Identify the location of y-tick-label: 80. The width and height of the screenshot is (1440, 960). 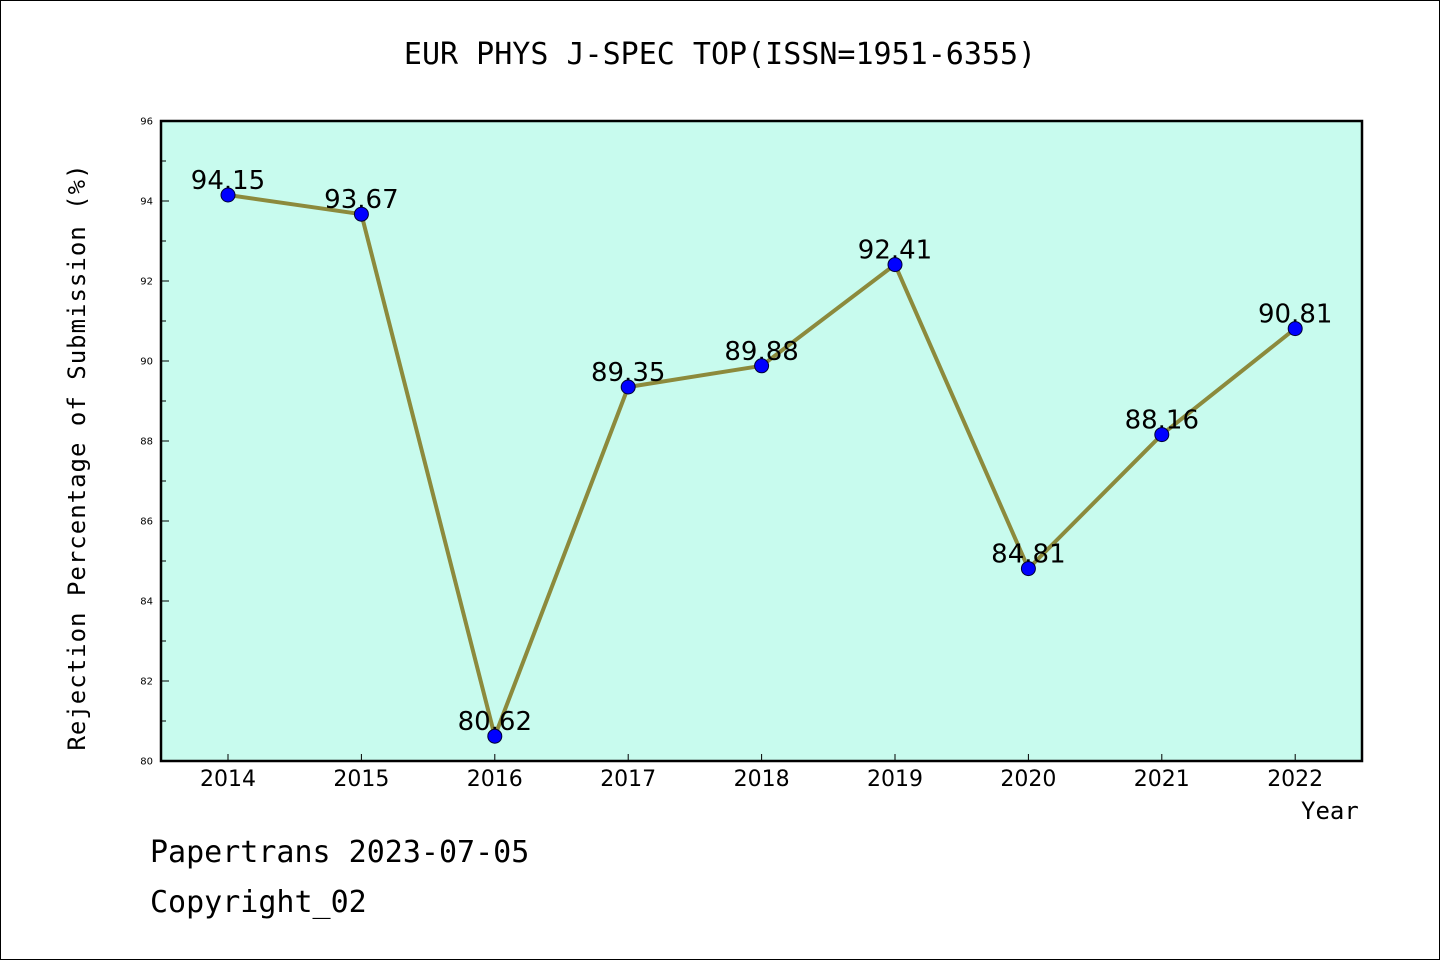
(146, 762).